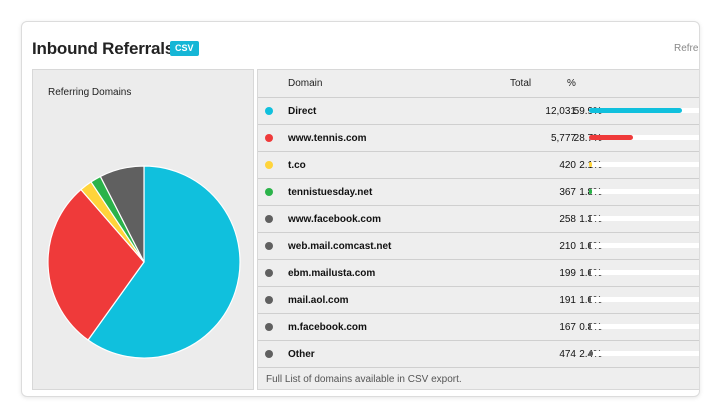 This screenshot has width=720, height=420. I want to click on table-row: mail.aol.com1911.0%, so click(478, 300).